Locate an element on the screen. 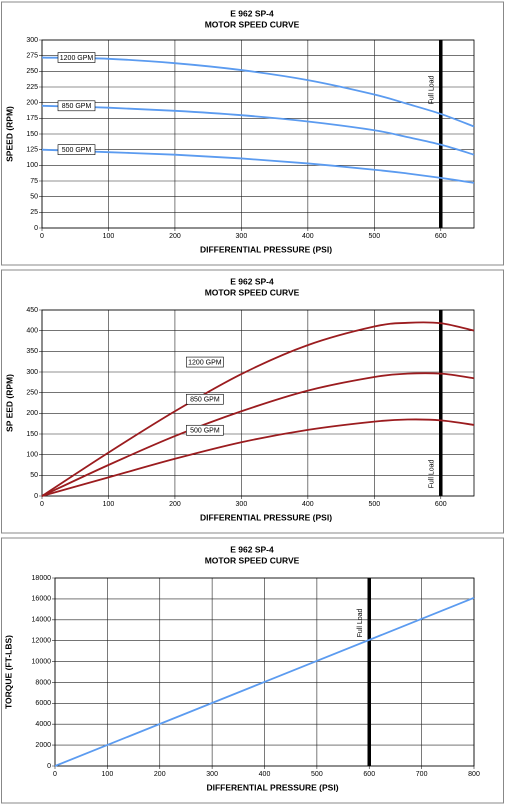  y-tick-label: 16000 is located at coordinates (42, 599).